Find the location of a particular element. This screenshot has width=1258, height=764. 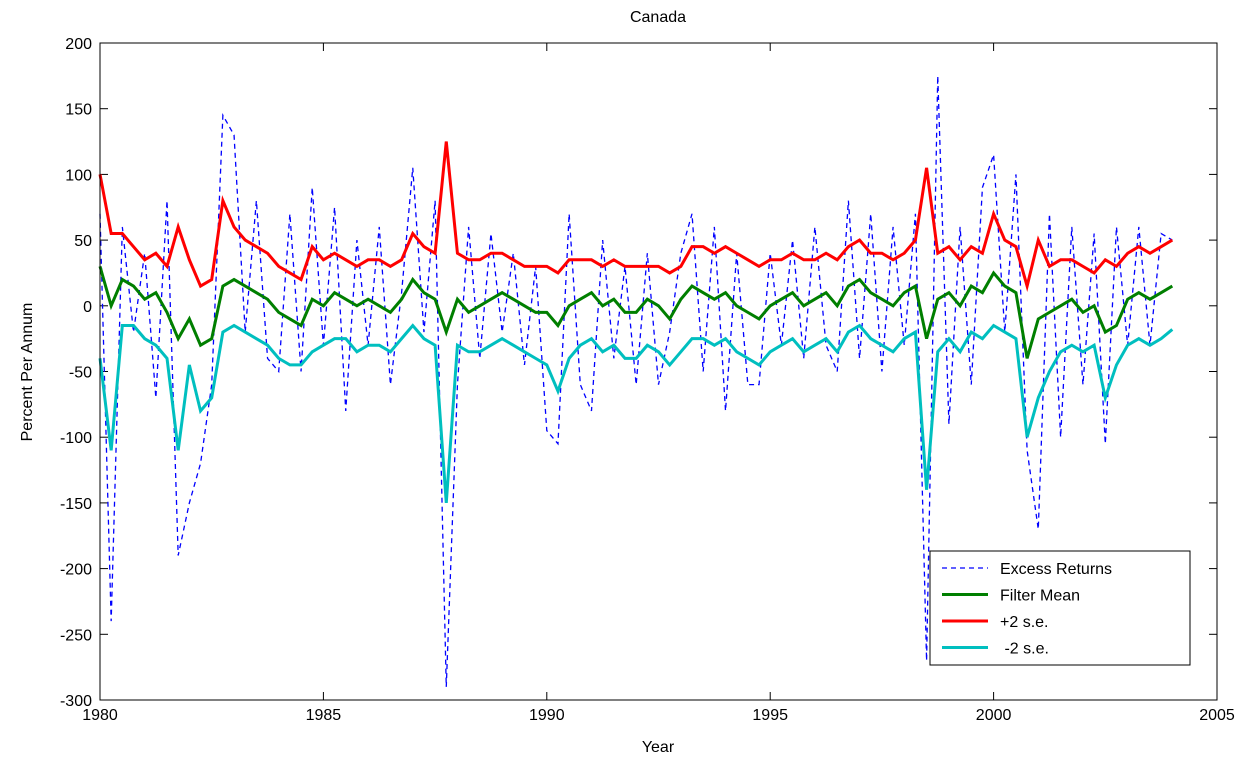

y-tick-label: -250 is located at coordinates (76, 635).